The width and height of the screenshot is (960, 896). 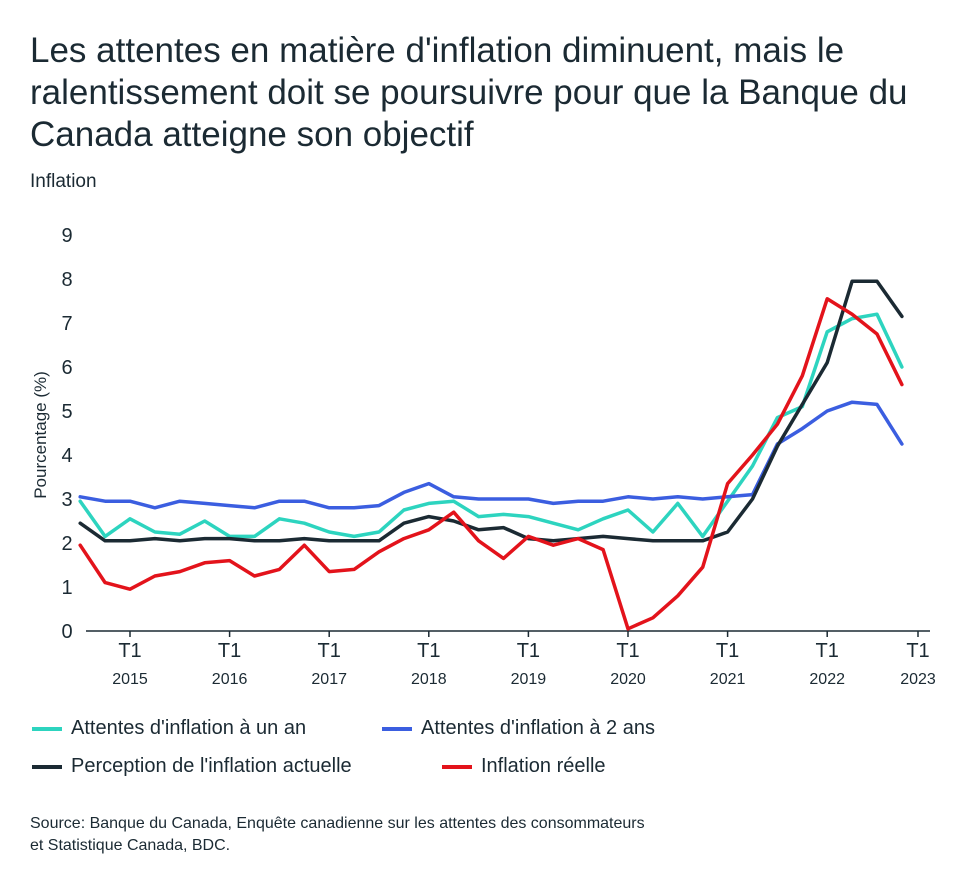 I want to click on x-tick-year-label: 2017, so click(x=329, y=679).